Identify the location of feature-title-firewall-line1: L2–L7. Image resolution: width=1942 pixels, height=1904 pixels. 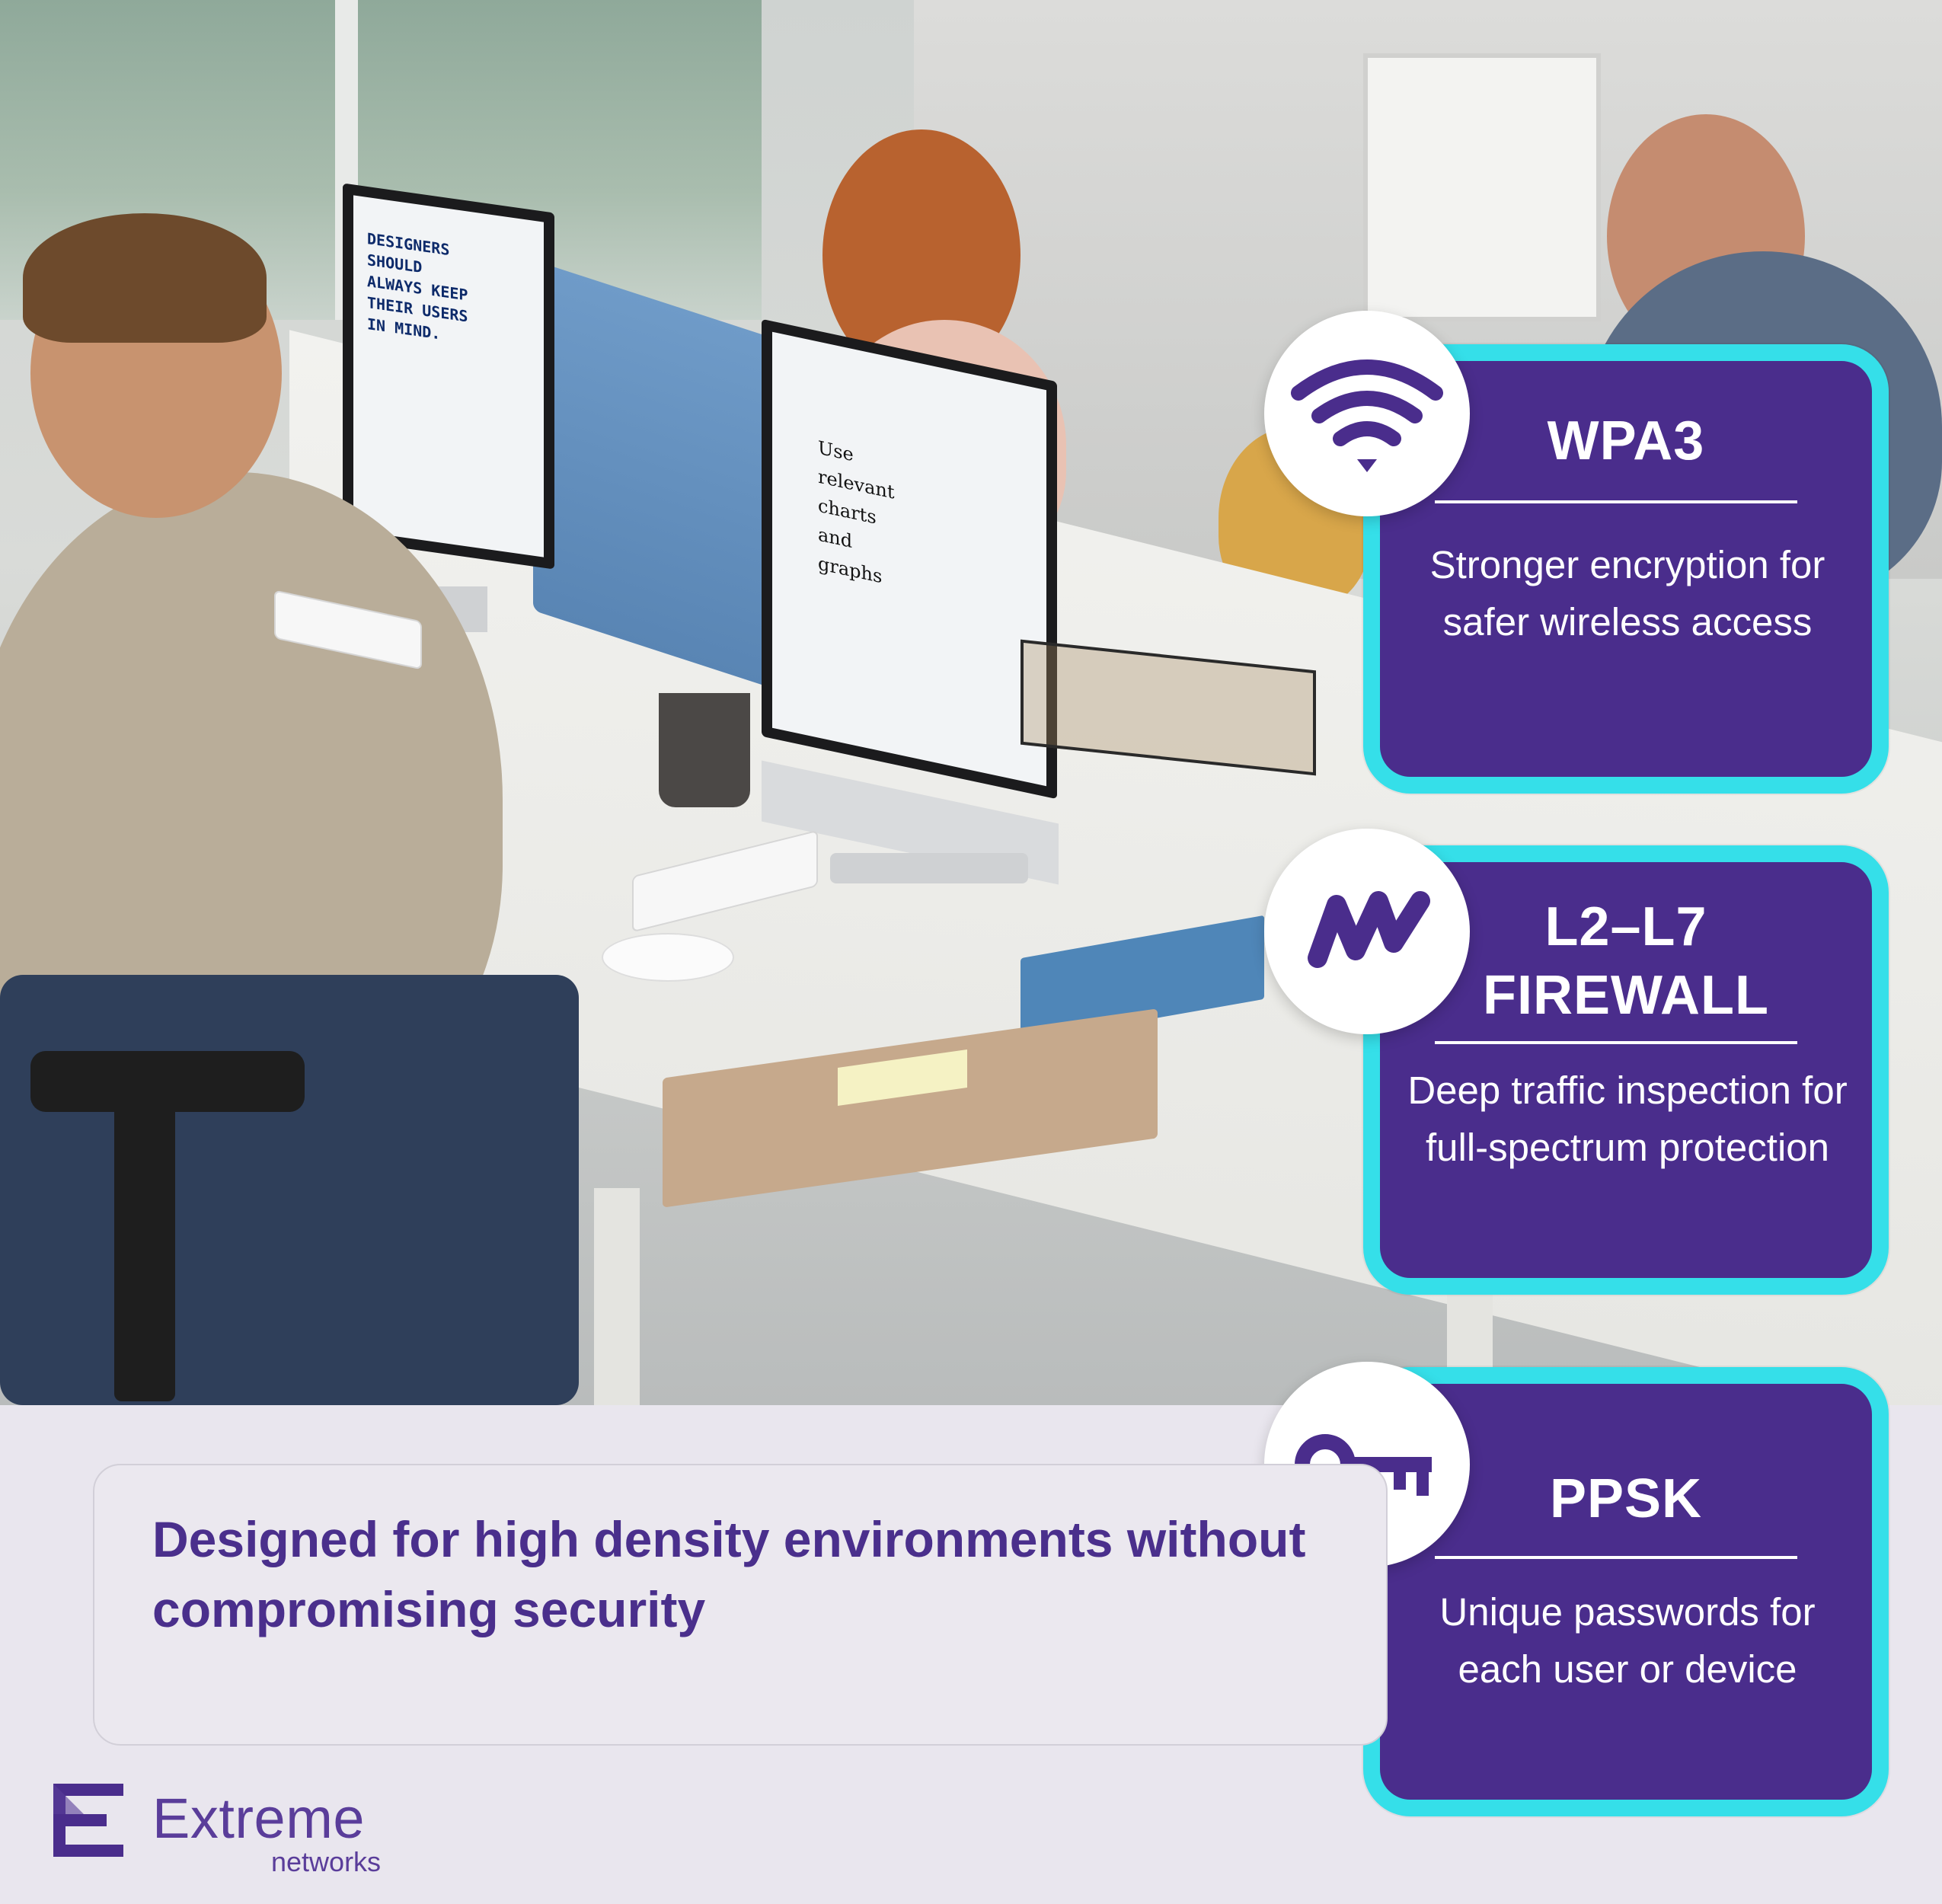
(1626, 926).